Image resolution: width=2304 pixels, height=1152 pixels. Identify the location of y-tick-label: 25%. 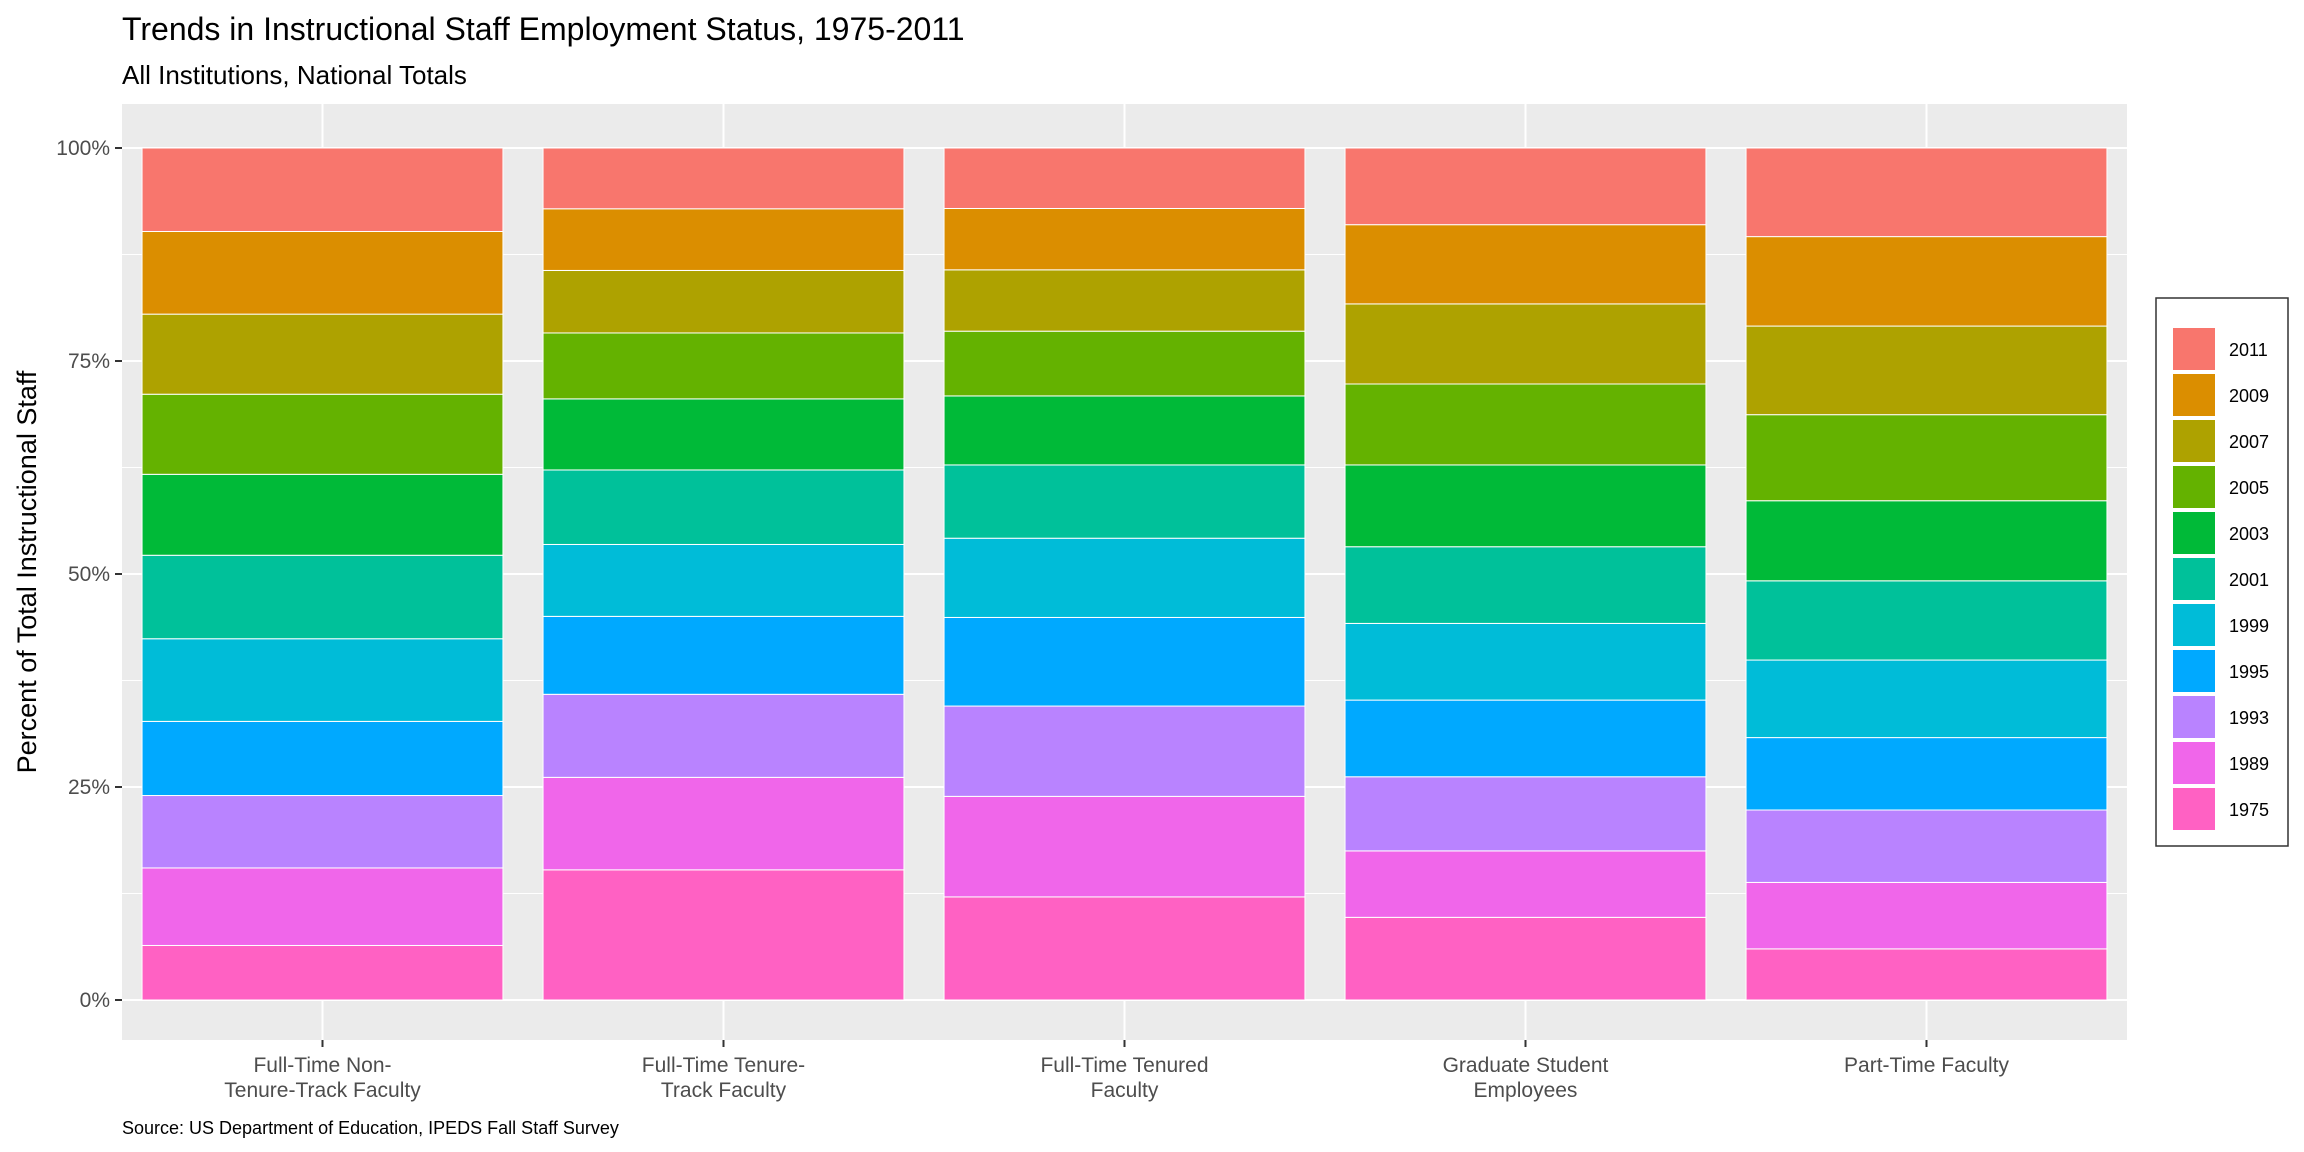
(89, 787).